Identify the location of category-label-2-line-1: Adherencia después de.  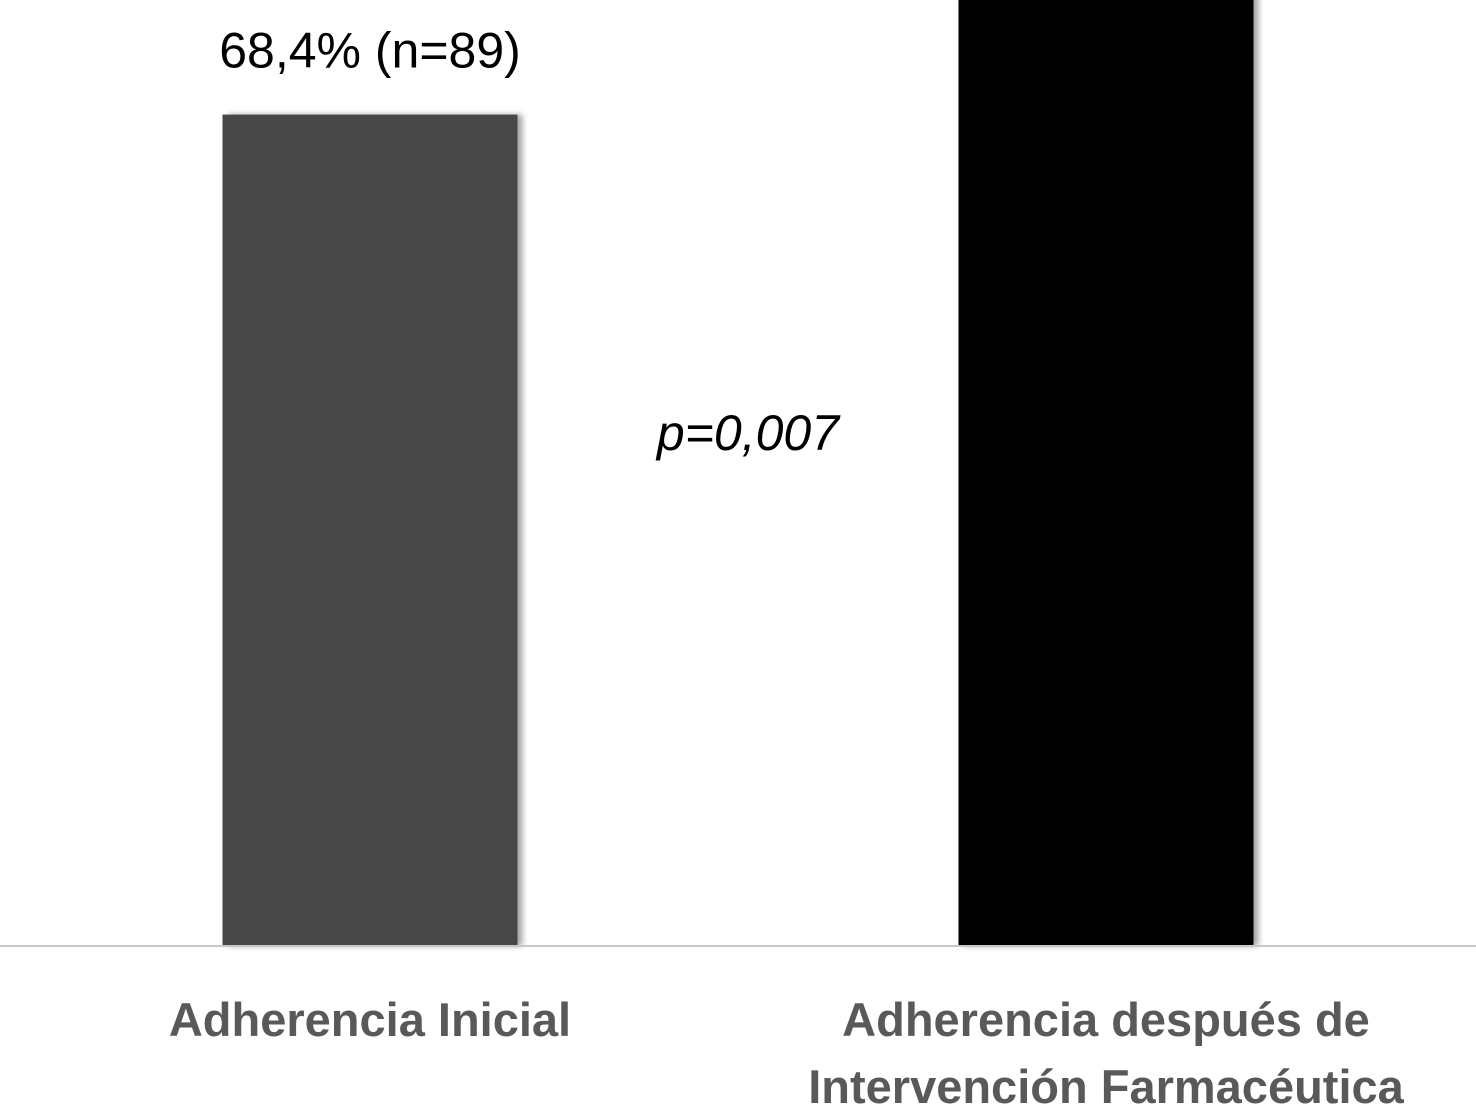
(1106, 1019).